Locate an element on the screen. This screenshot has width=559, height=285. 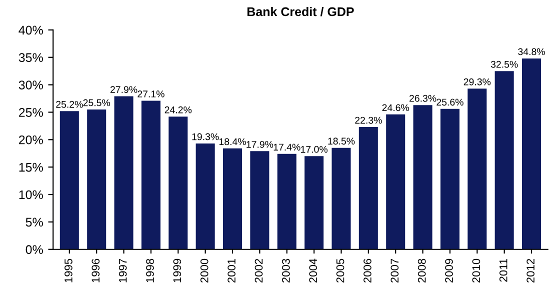
x-tick-label: 1999 is located at coordinates (177, 270).